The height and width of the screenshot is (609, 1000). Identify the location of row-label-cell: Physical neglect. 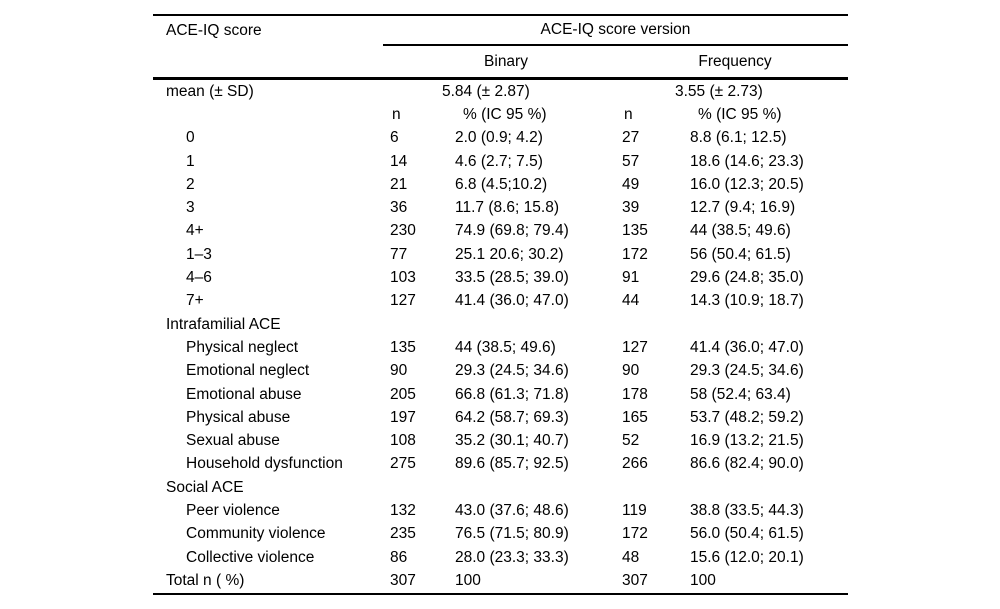
(242, 347).